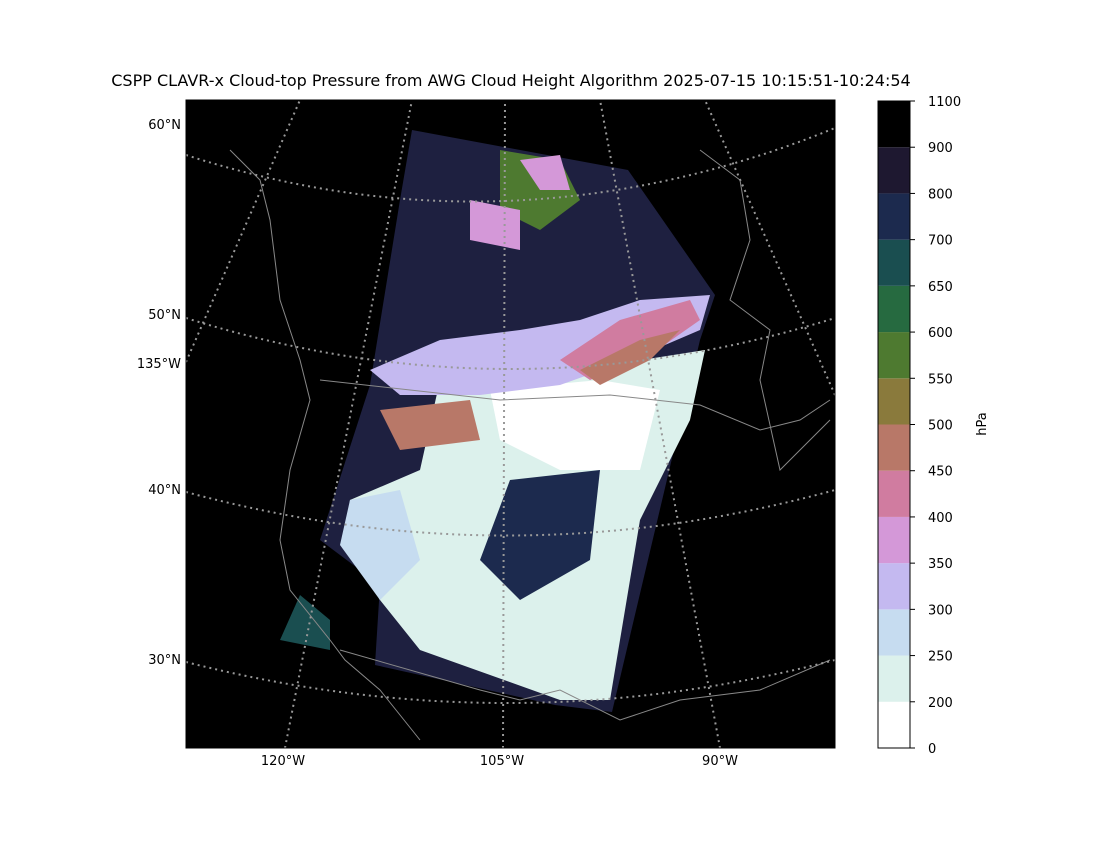 This screenshot has width=1120, height=844. What do you see at coordinates (575, 425) in the screenshot?
I see `cloud-clear` at bounding box center [575, 425].